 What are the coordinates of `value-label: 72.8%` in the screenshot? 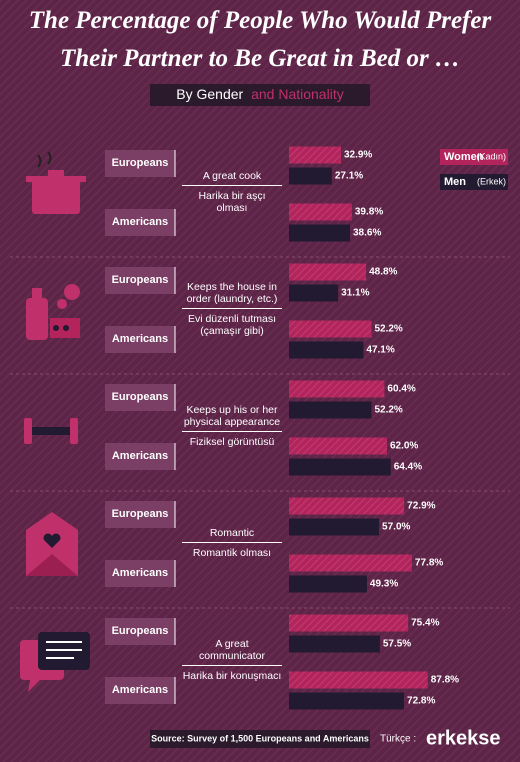 It's located at (421, 701).